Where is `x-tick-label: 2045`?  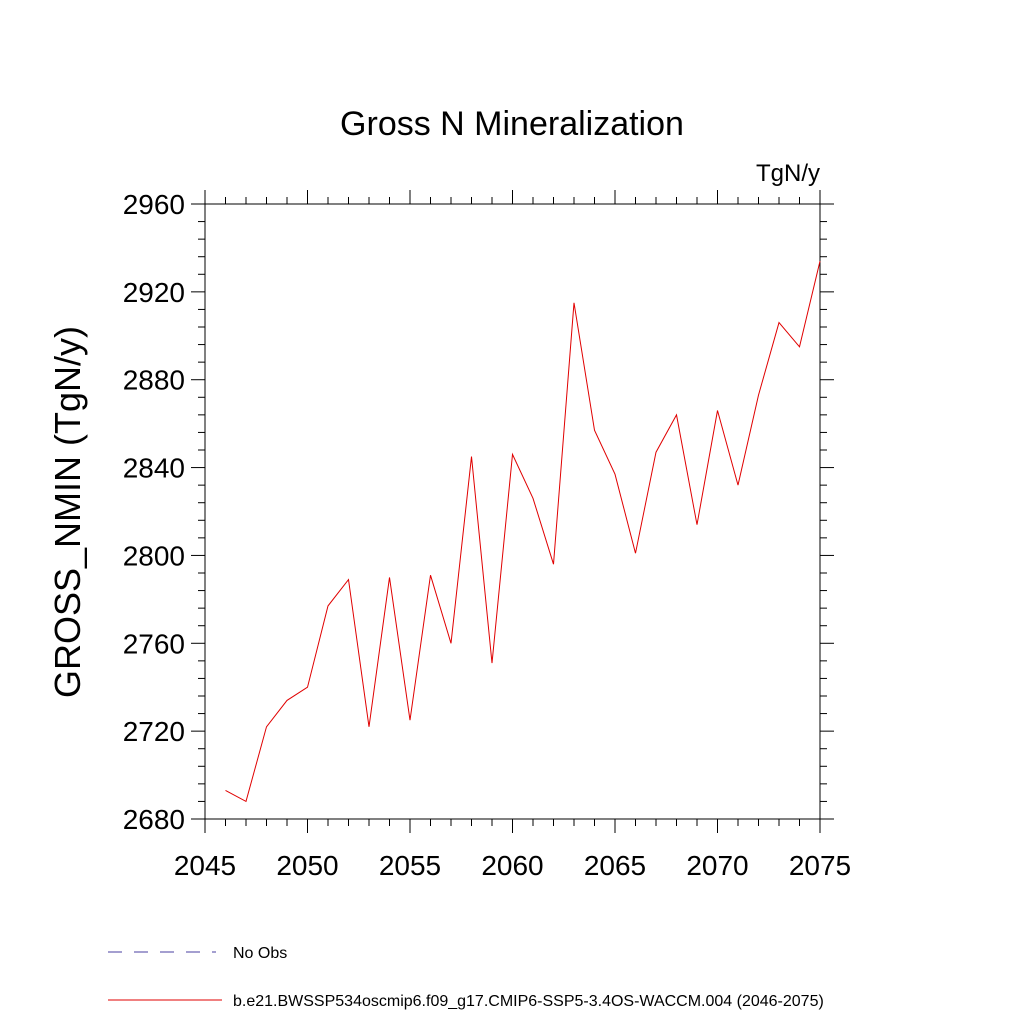
x-tick-label: 2045 is located at coordinates (205, 865).